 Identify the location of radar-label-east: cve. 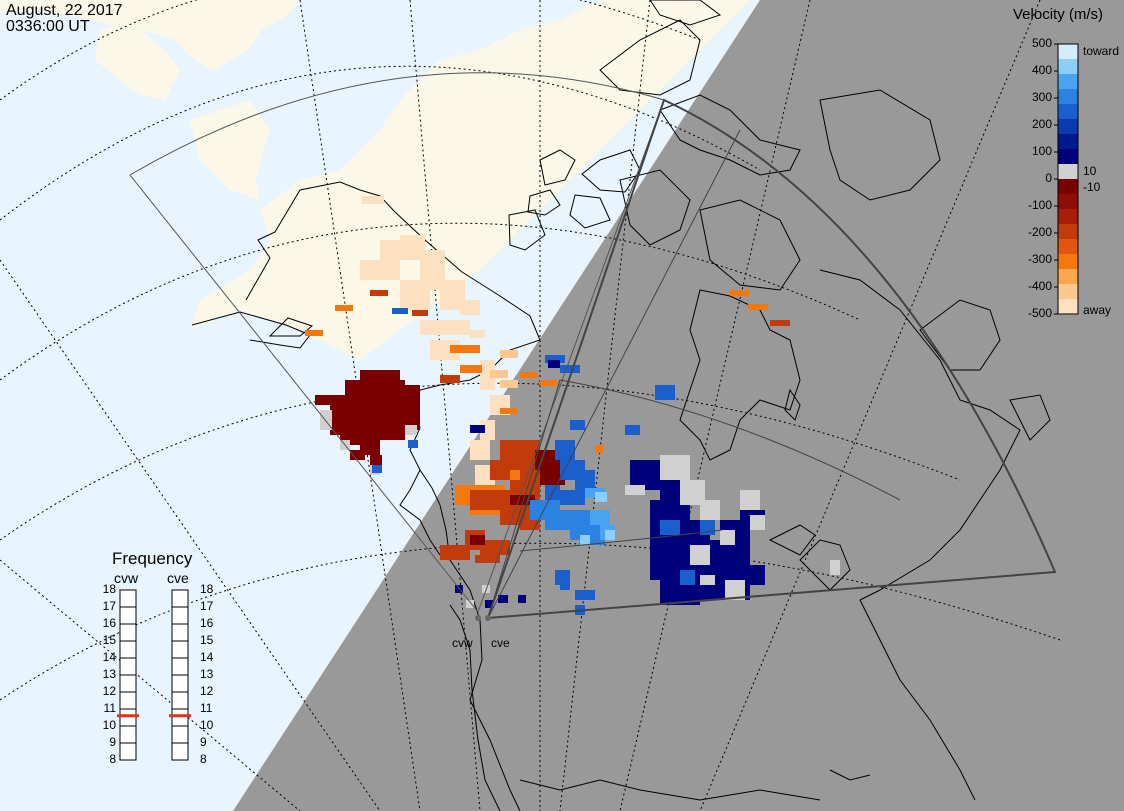
(500, 643).